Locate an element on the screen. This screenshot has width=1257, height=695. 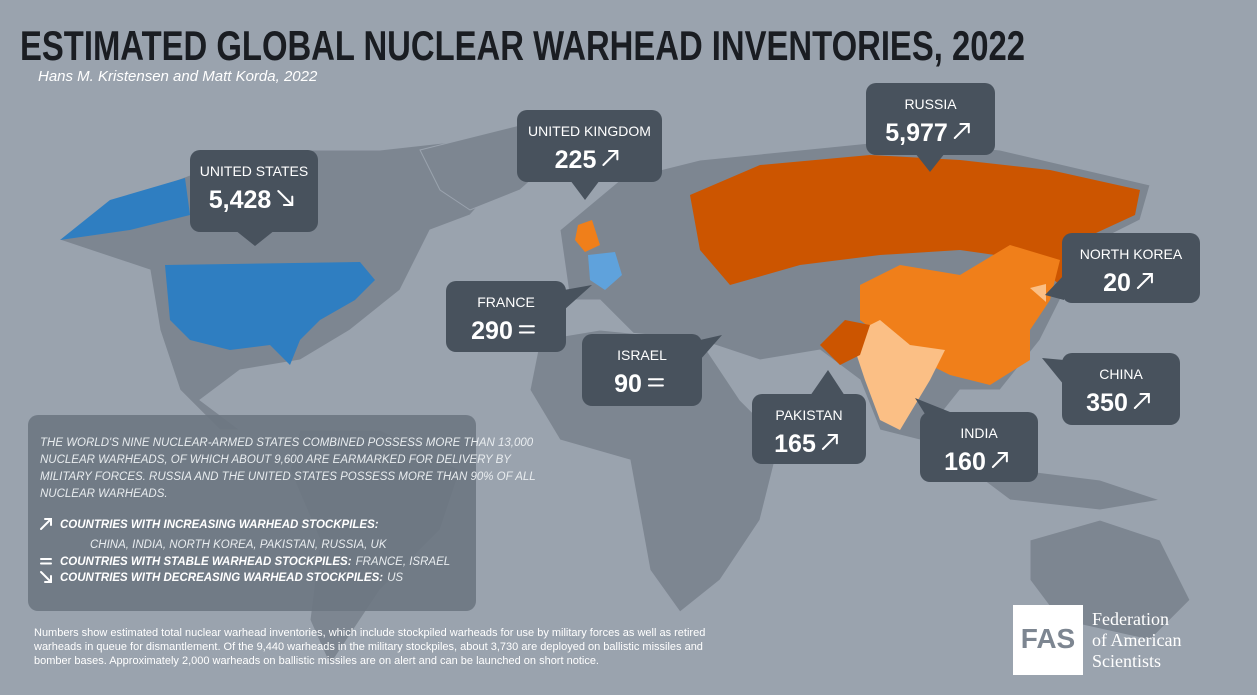
callout: UNITED STATES 5,428 is located at coordinates (254, 198).